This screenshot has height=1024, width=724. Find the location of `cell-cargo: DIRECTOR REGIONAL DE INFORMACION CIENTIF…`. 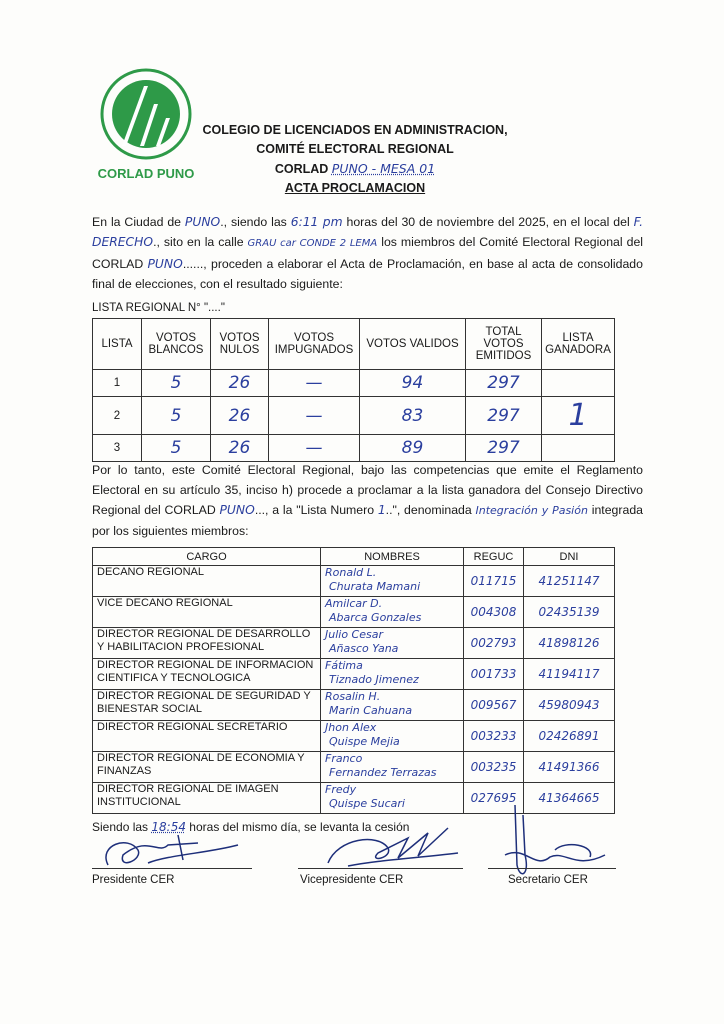

cell-cargo: DIRECTOR REGIONAL DE INFORMACION CIENTIF… is located at coordinates (206, 674).